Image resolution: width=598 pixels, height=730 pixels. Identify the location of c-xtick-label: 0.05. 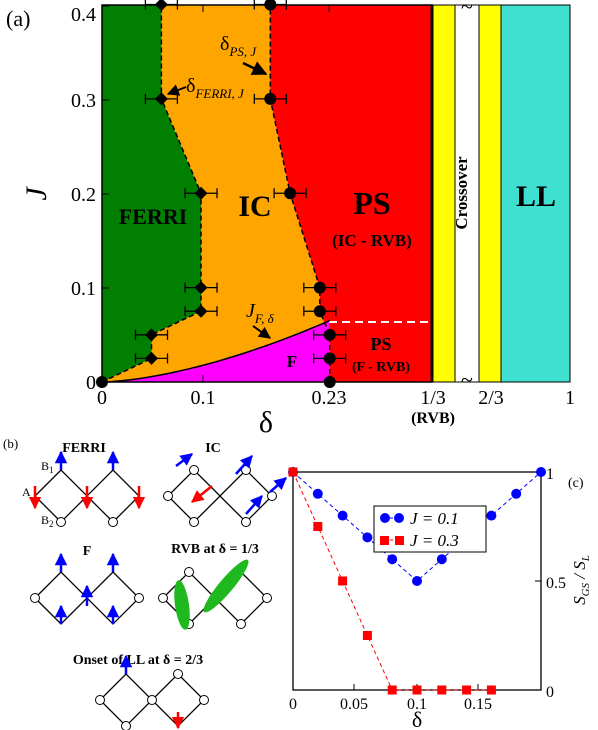
(354, 704).